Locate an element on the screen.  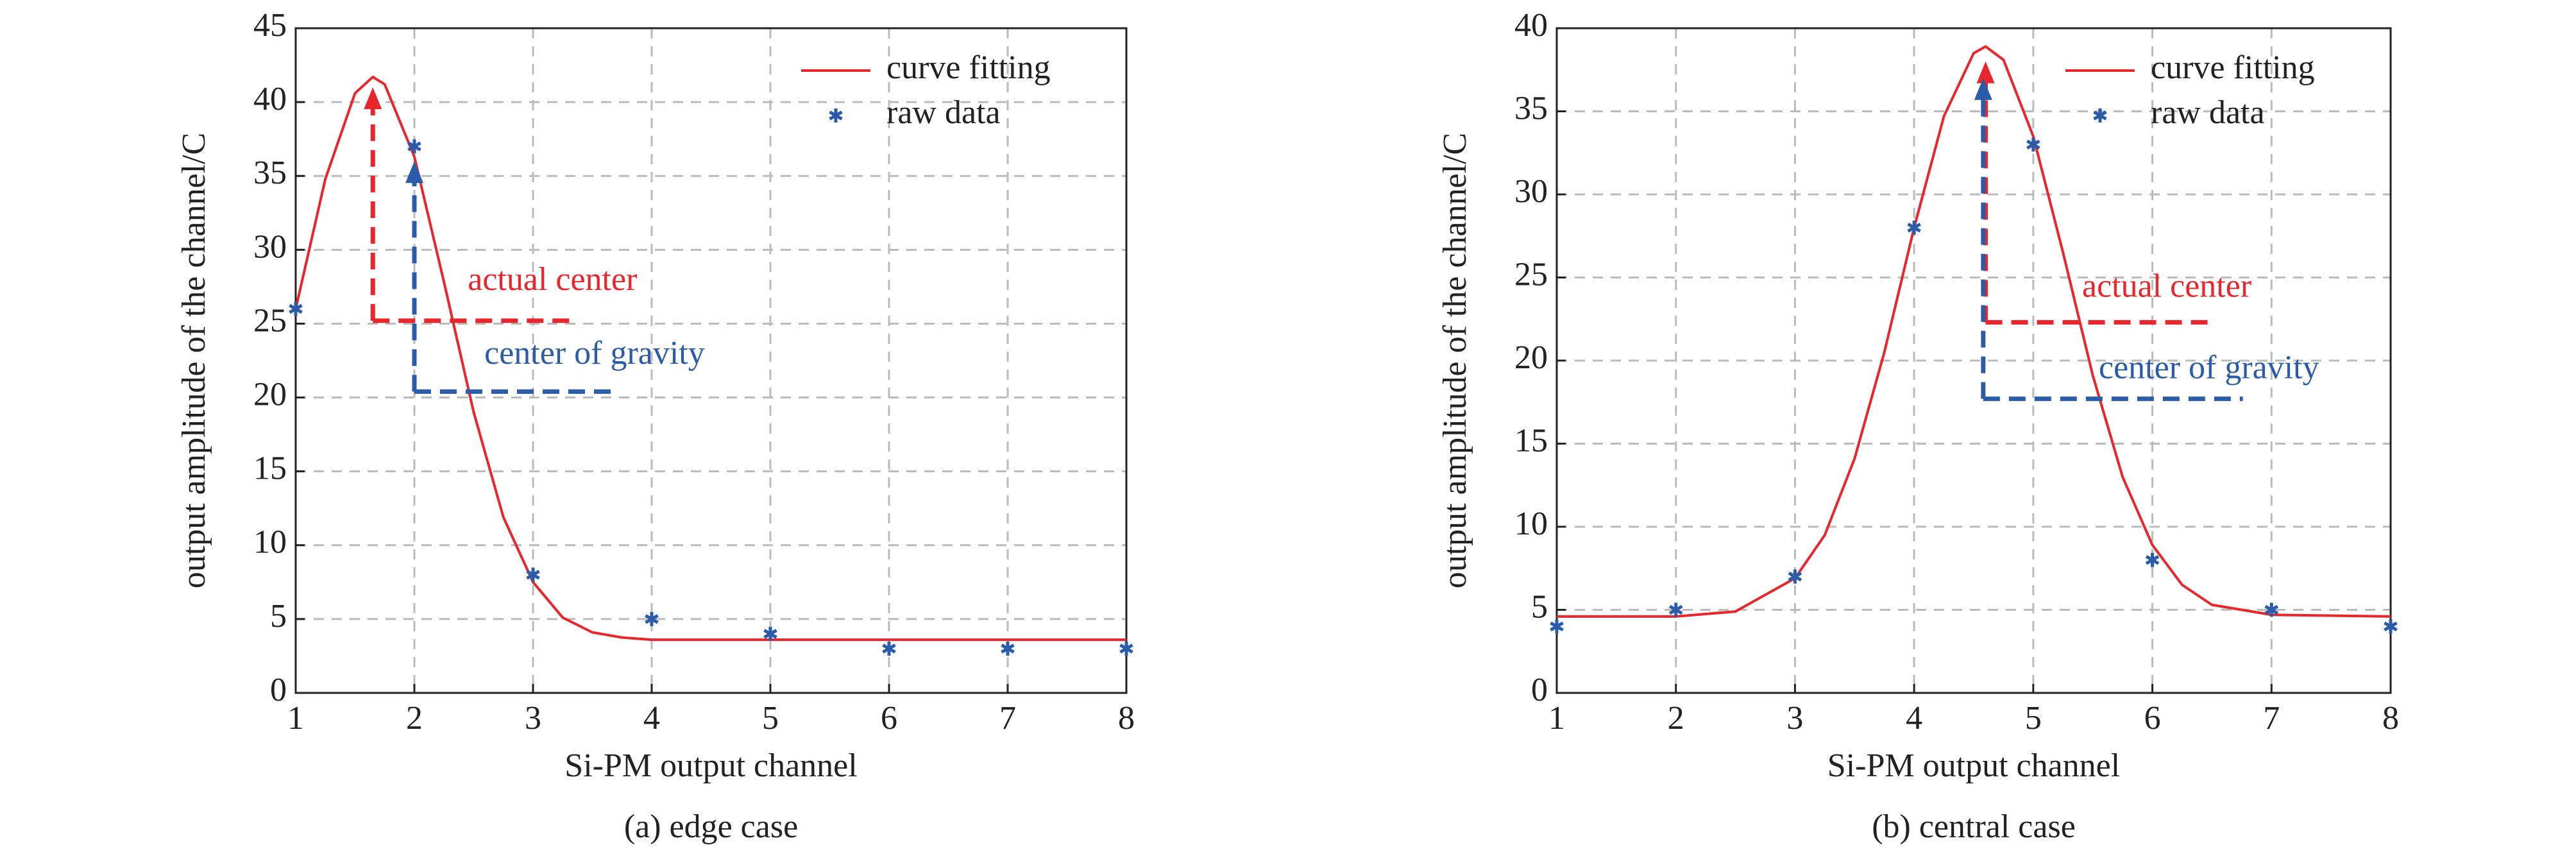
caption: (a) edge case is located at coordinates (711, 826).